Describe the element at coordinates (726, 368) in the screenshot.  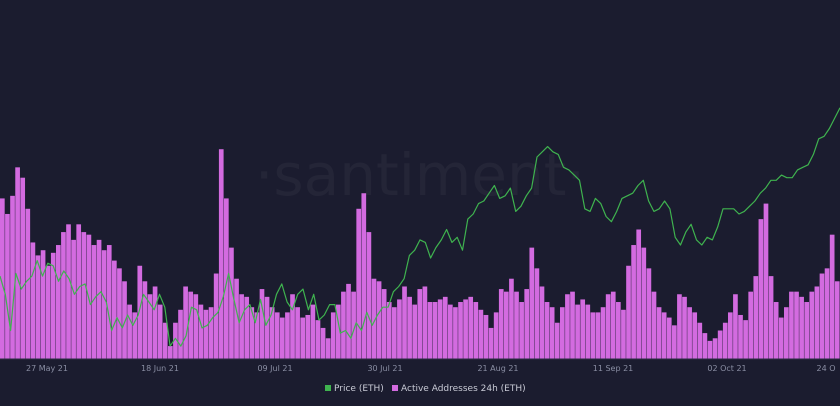
I see `x-tick-label: 02 Oct 21` at that location.